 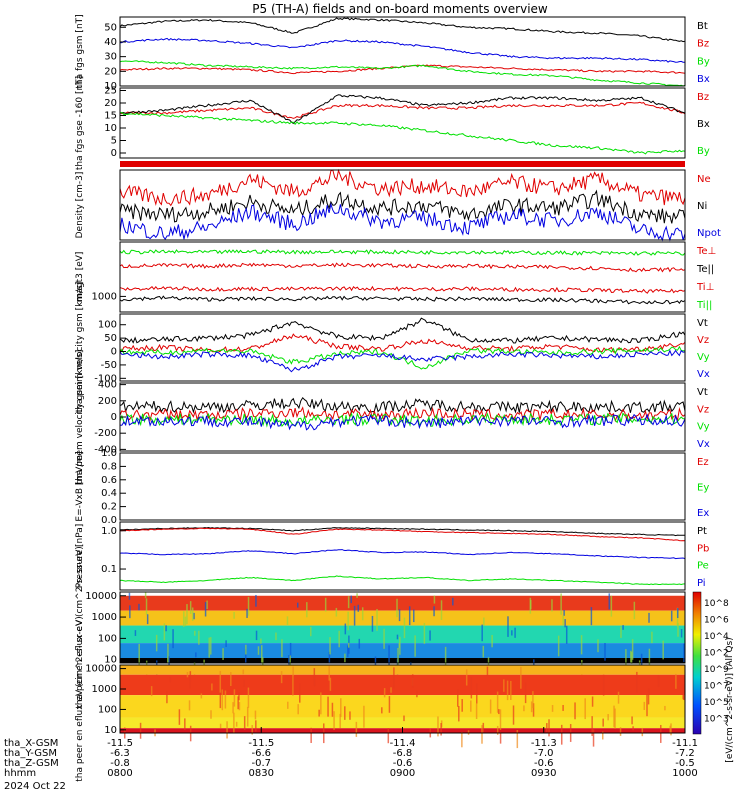 I want to click on legend-peem_velocity-3: Vx, so click(x=703, y=444).